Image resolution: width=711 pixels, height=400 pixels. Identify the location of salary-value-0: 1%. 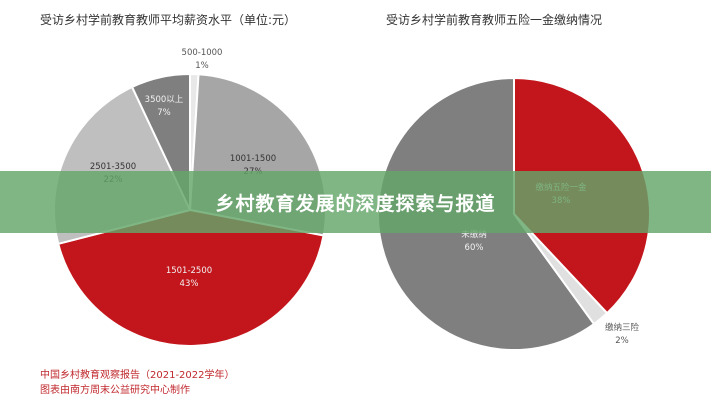
(202, 66).